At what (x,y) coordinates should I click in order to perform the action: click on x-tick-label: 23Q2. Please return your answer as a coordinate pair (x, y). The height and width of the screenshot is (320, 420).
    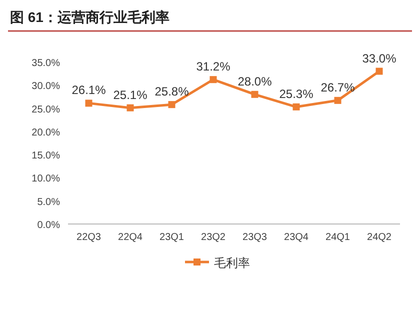
    Looking at the image, I should click on (213, 237).